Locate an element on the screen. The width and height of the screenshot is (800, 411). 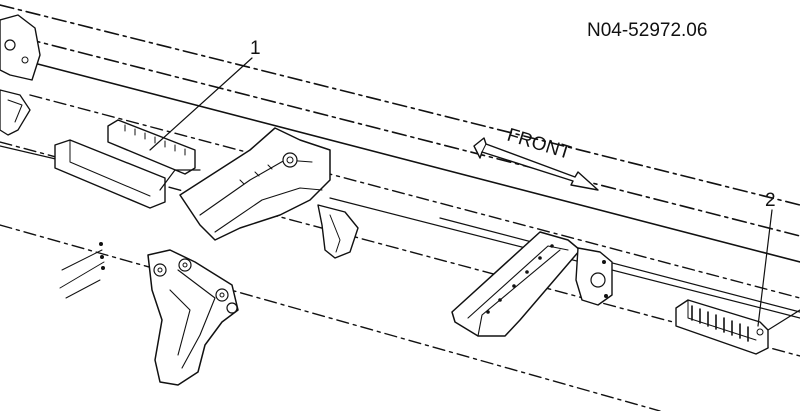
component-1-module is located at coordinates (127, 164).